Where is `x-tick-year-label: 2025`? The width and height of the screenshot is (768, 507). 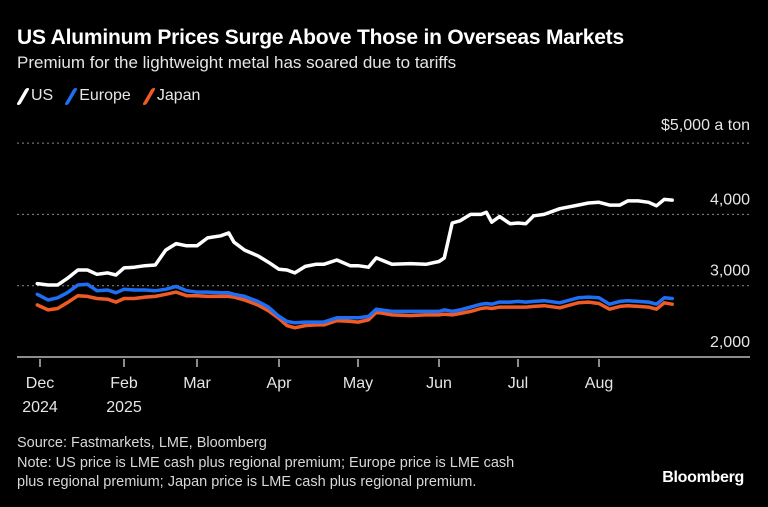 x-tick-year-label: 2025 is located at coordinates (124, 407).